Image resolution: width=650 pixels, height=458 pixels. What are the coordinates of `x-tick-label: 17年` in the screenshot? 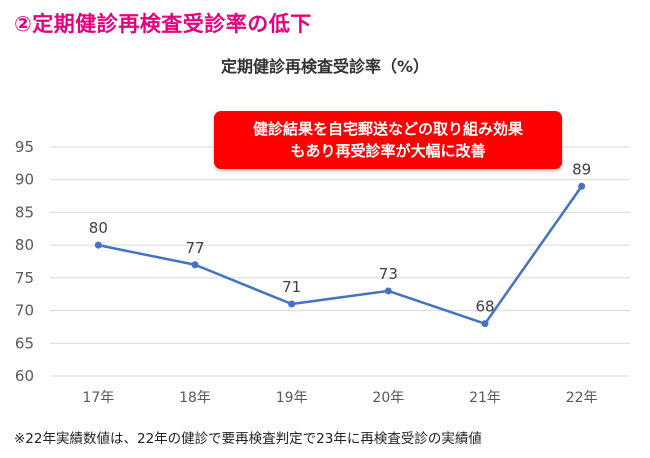 It's located at (98, 398).